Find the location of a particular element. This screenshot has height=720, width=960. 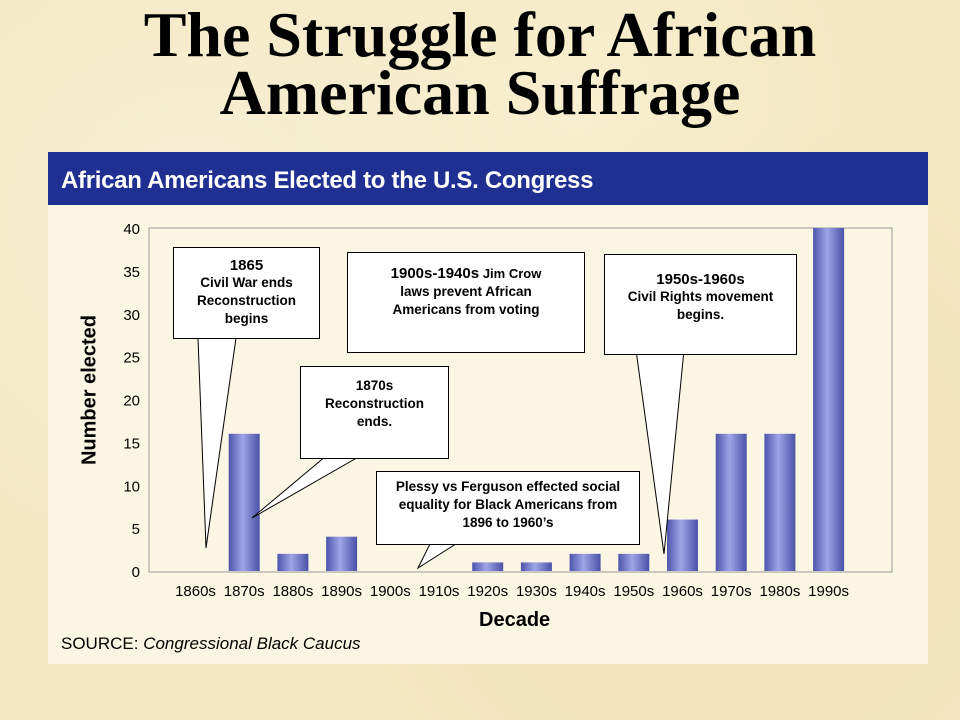

bar-1960s is located at coordinates (682, 545).